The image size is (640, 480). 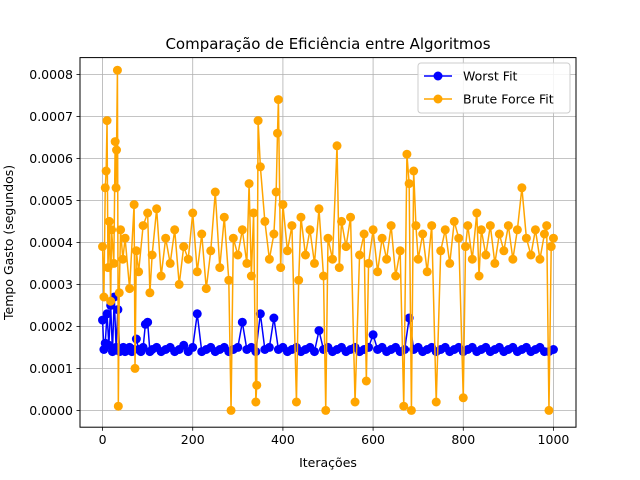 What do you see at coordinates (51, 74) in the screenshot?
I see `y-tick-label: 0.0008` at bounding box center [51, 74].